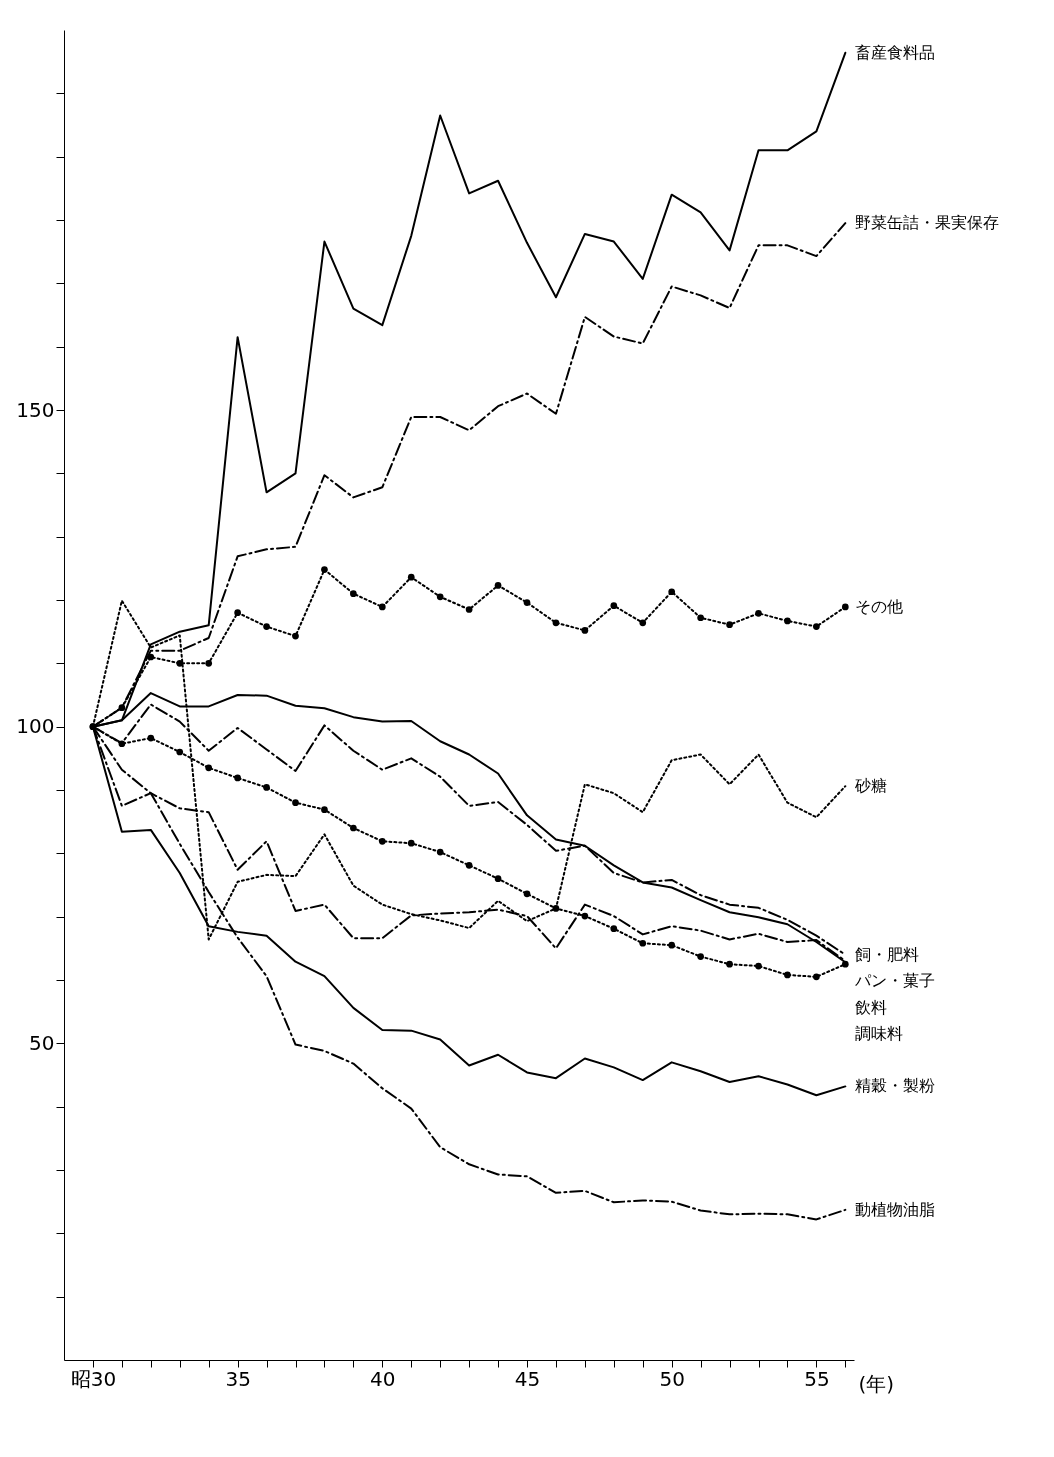  I want to click on y-tick-label: 150, so click(35, 409).